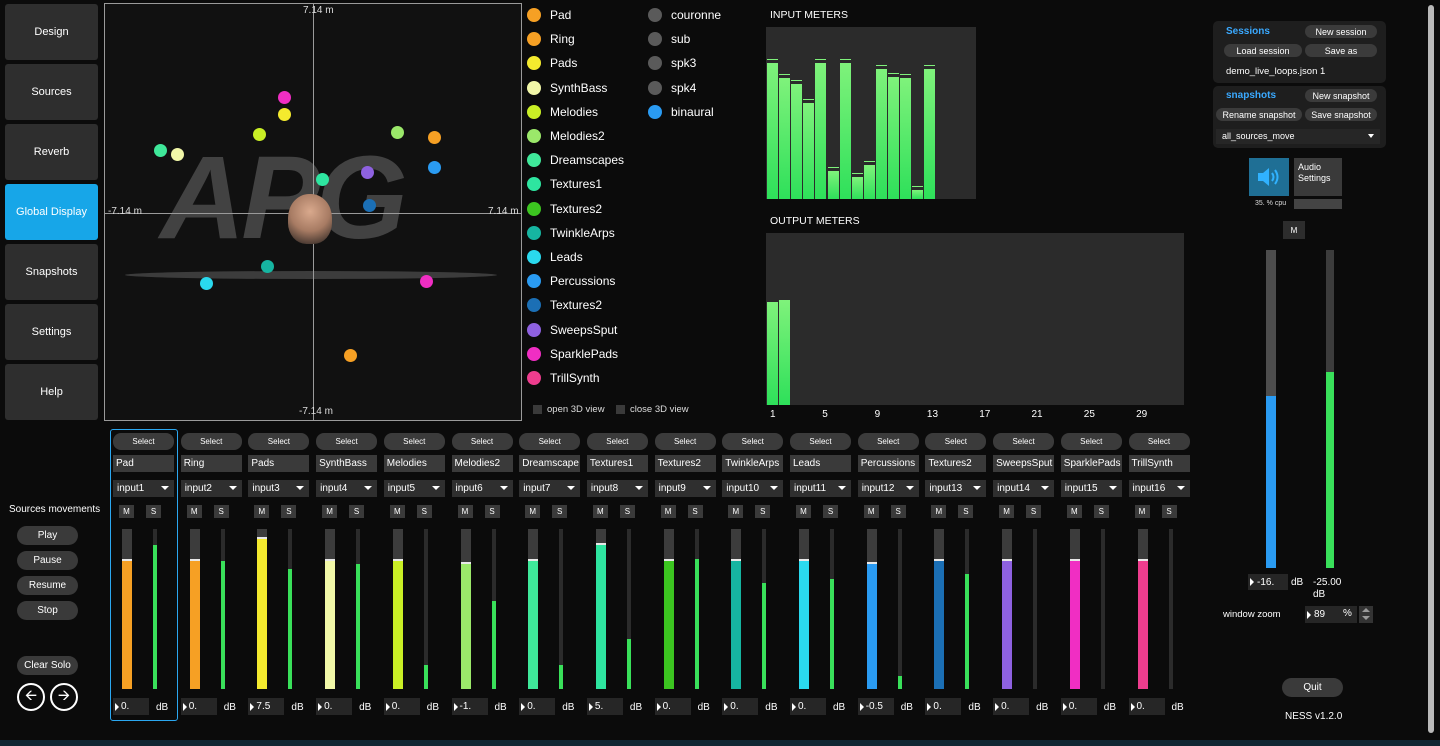 The width and height of the screenshot is (1440, 746). What do you see at coordinates (51, 212) in the screenshot?
I see `nav-global-display-button: Global Display` at bounding box center [51, 212].